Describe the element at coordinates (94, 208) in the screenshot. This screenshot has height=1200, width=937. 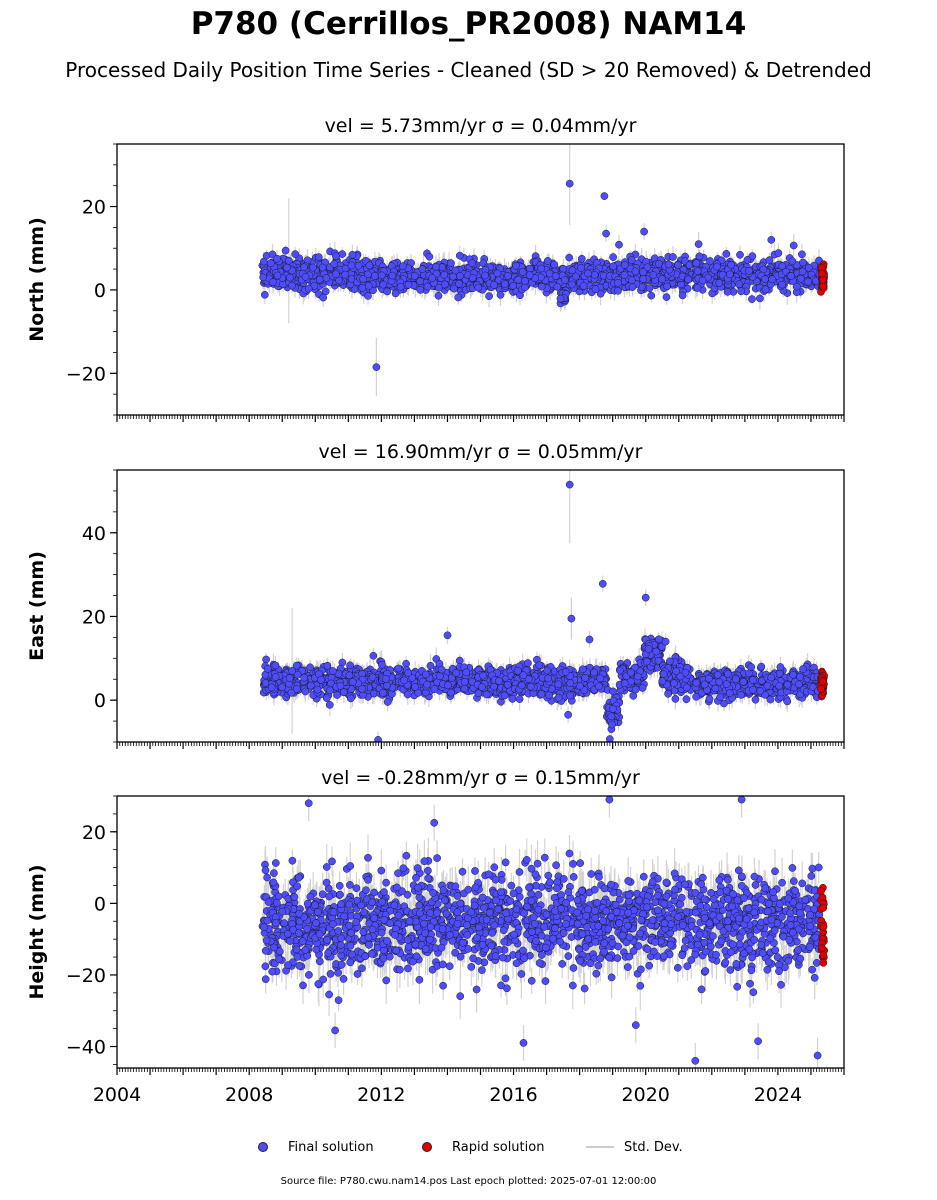
I see `y-tick-label: 20` at that location.